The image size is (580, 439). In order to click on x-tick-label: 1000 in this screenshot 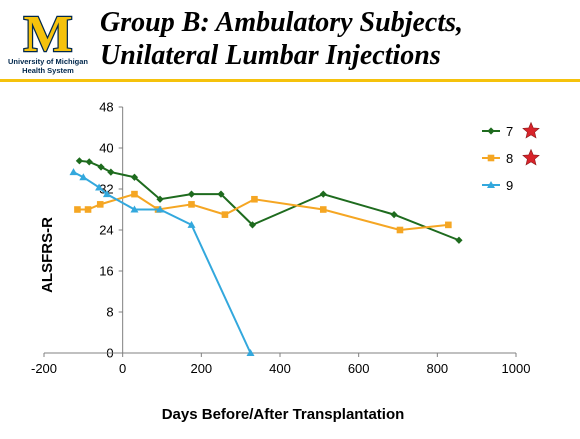, I will do `click(516, 368)`.